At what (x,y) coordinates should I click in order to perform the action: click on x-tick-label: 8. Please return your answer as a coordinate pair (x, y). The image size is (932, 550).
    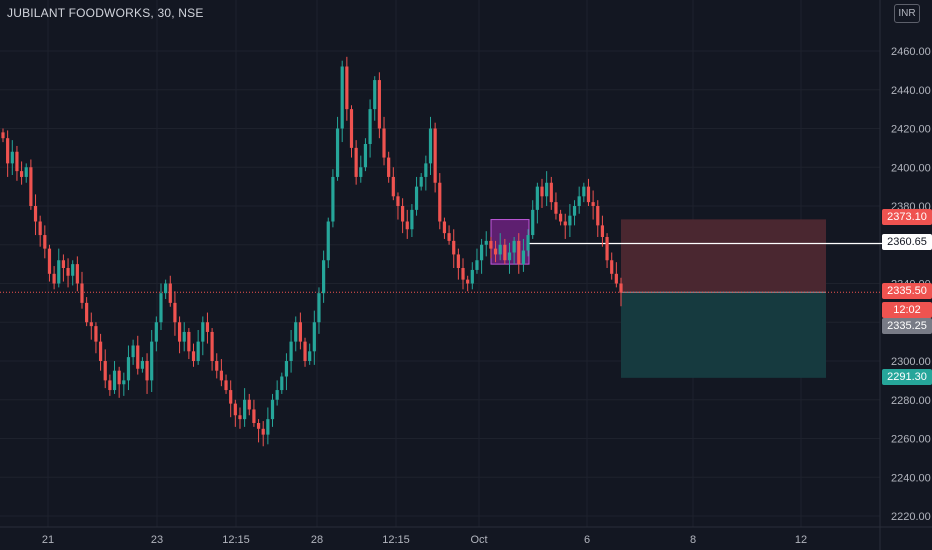
    Looking at the image, I should click on (693, 540).